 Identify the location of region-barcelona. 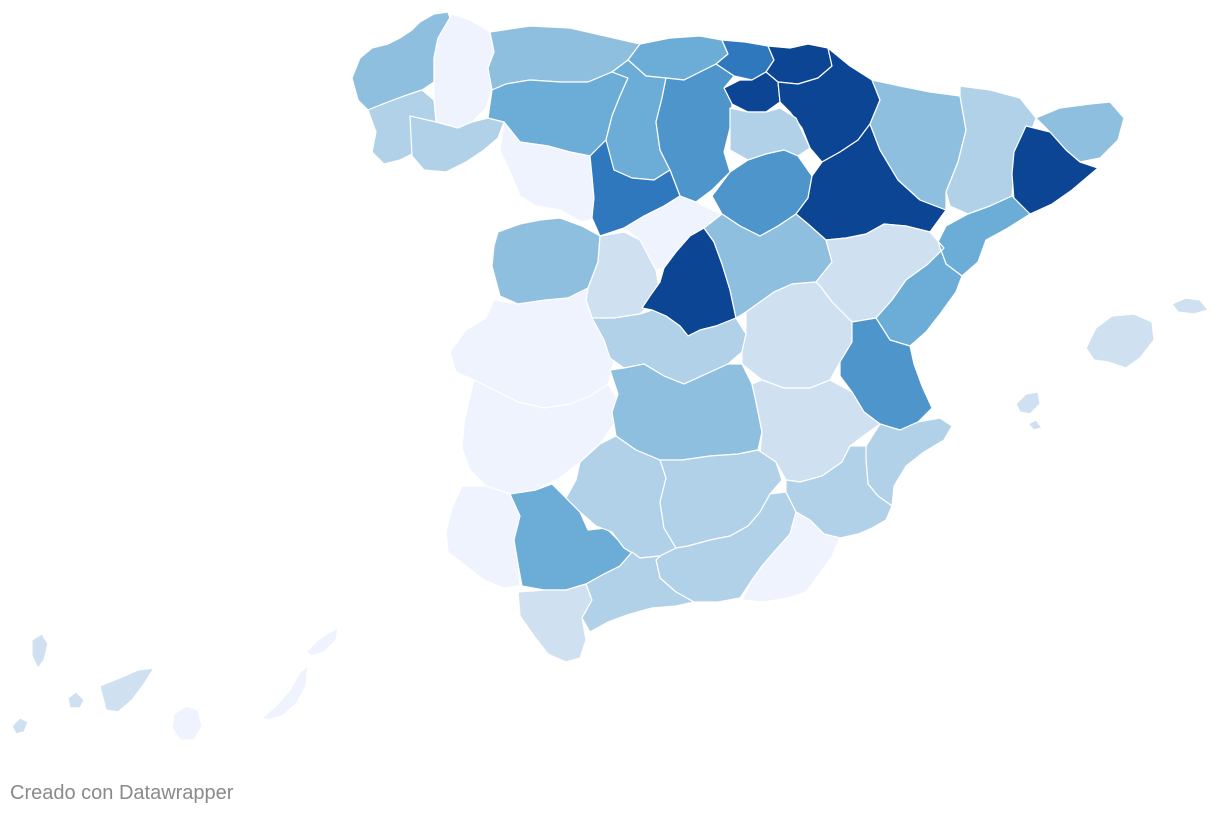
(1055, 170).